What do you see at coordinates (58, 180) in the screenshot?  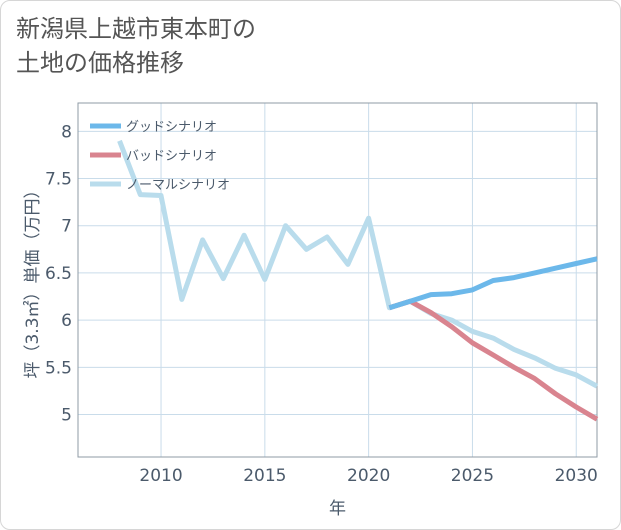 I see `y-tick-label: 7.5` at bounding box center [58, 180].